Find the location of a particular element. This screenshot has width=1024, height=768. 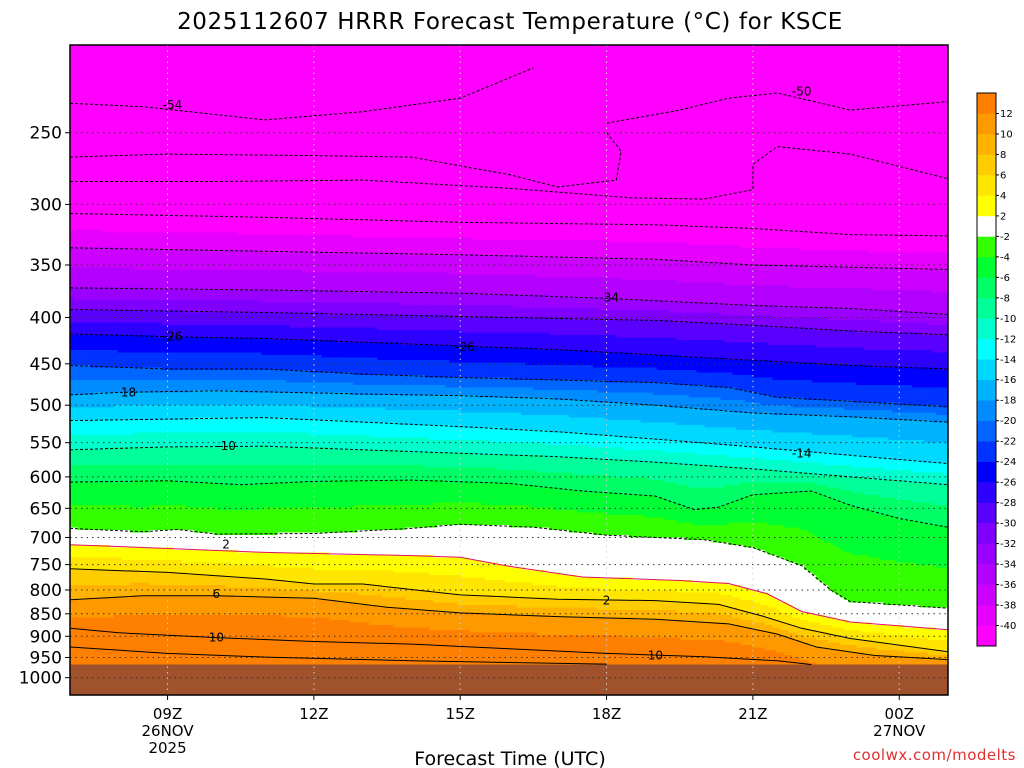

contour-label-6: -10 is located at coordinates (226, 446).